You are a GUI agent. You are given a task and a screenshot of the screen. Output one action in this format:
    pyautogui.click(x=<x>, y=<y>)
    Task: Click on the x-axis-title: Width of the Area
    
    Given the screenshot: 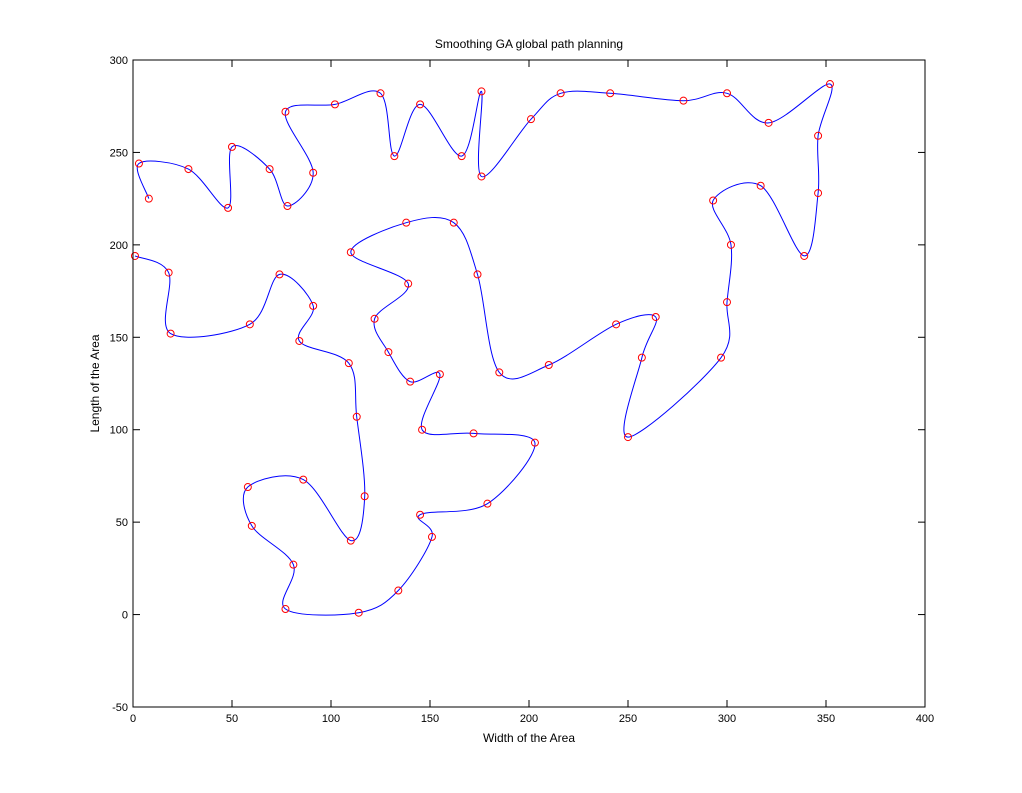 What is the action you would take?
    pyautogui.click(x=529, y=738)
    